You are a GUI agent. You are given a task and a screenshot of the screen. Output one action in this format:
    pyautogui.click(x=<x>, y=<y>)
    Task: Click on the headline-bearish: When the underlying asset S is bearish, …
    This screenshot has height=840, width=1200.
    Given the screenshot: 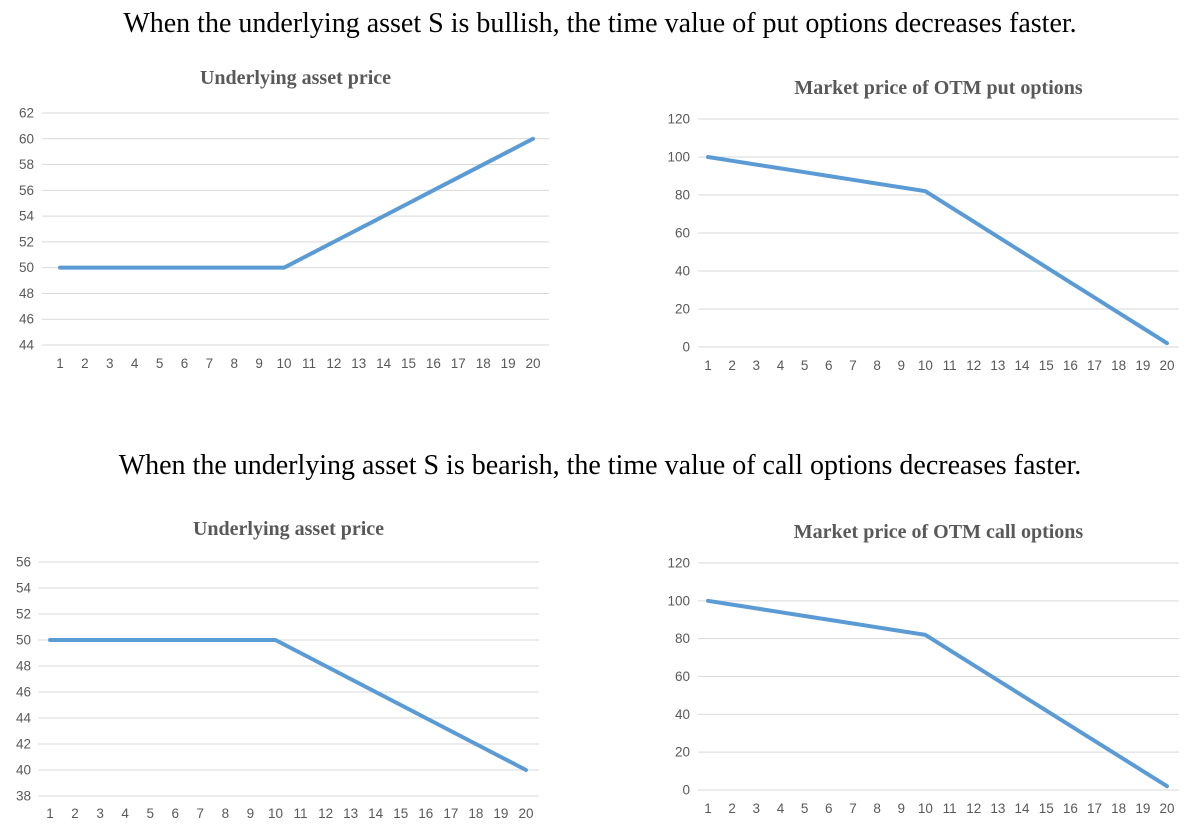 What is the action you would take?
    pyautogui.click(x=600, y=465)
    